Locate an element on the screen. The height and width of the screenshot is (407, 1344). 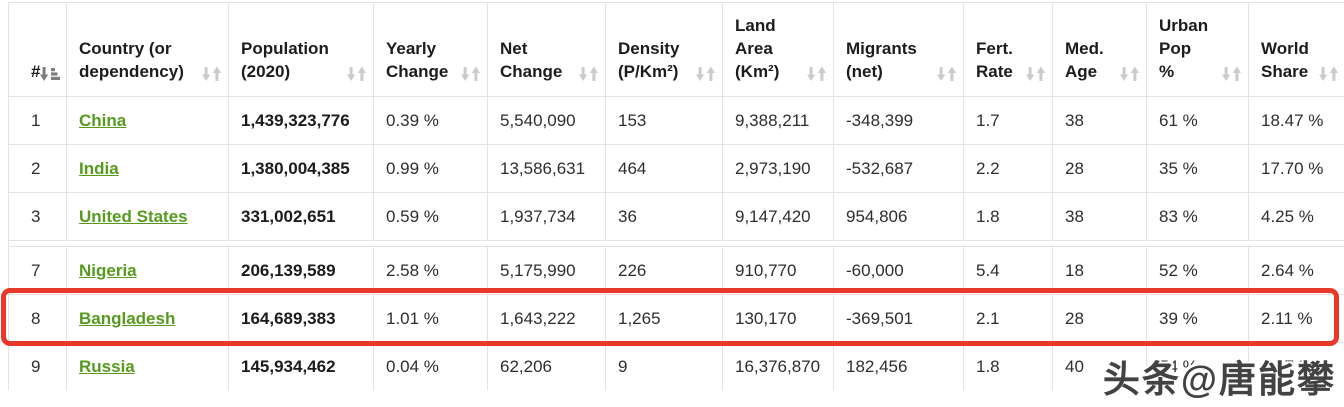
column-header-4: Net Change is located at coordinates (547, 49).